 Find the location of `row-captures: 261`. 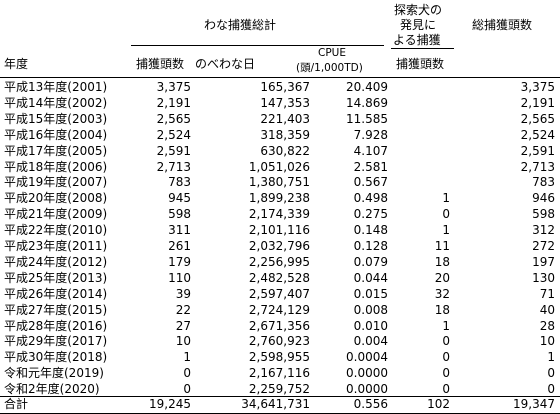

row-captures: 261 is located at coordinates (179, 246).